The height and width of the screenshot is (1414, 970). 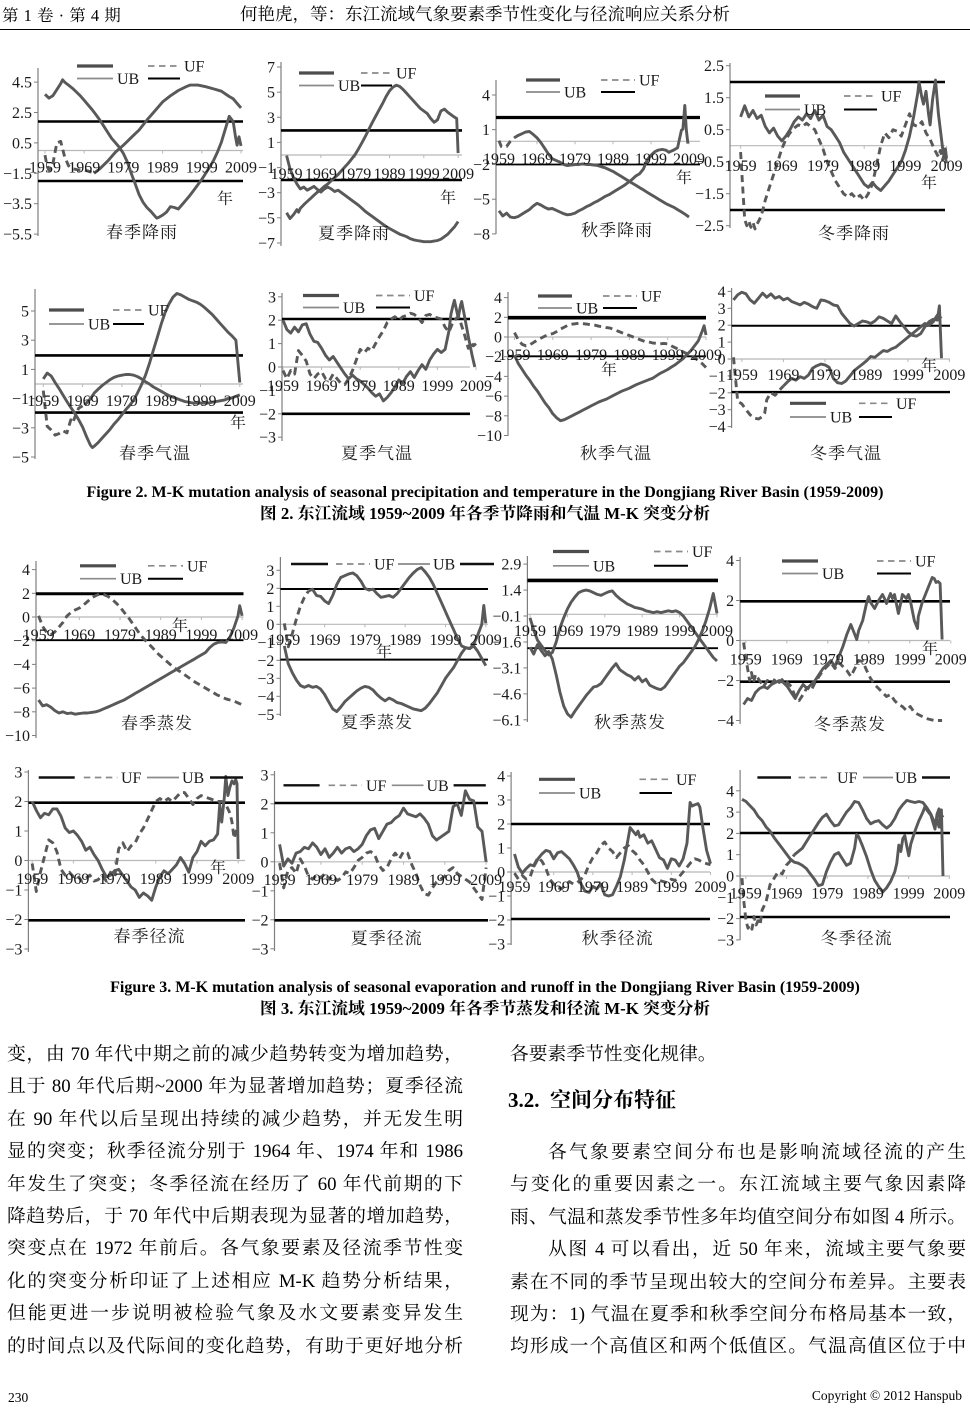 What do you see at coordinates (17, 235) in the screenshot?
I see `svg-text: −5.5` at bounding box center [17, 235].